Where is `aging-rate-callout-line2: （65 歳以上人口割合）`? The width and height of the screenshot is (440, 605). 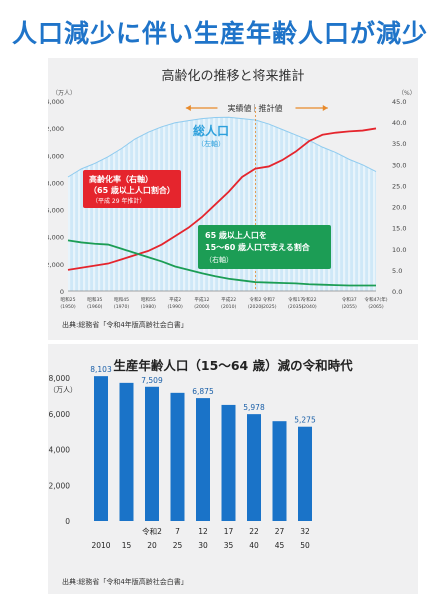 aging-rate-callout-line2: （65 歳以上人口割合） is located at coordinates (132, 190).